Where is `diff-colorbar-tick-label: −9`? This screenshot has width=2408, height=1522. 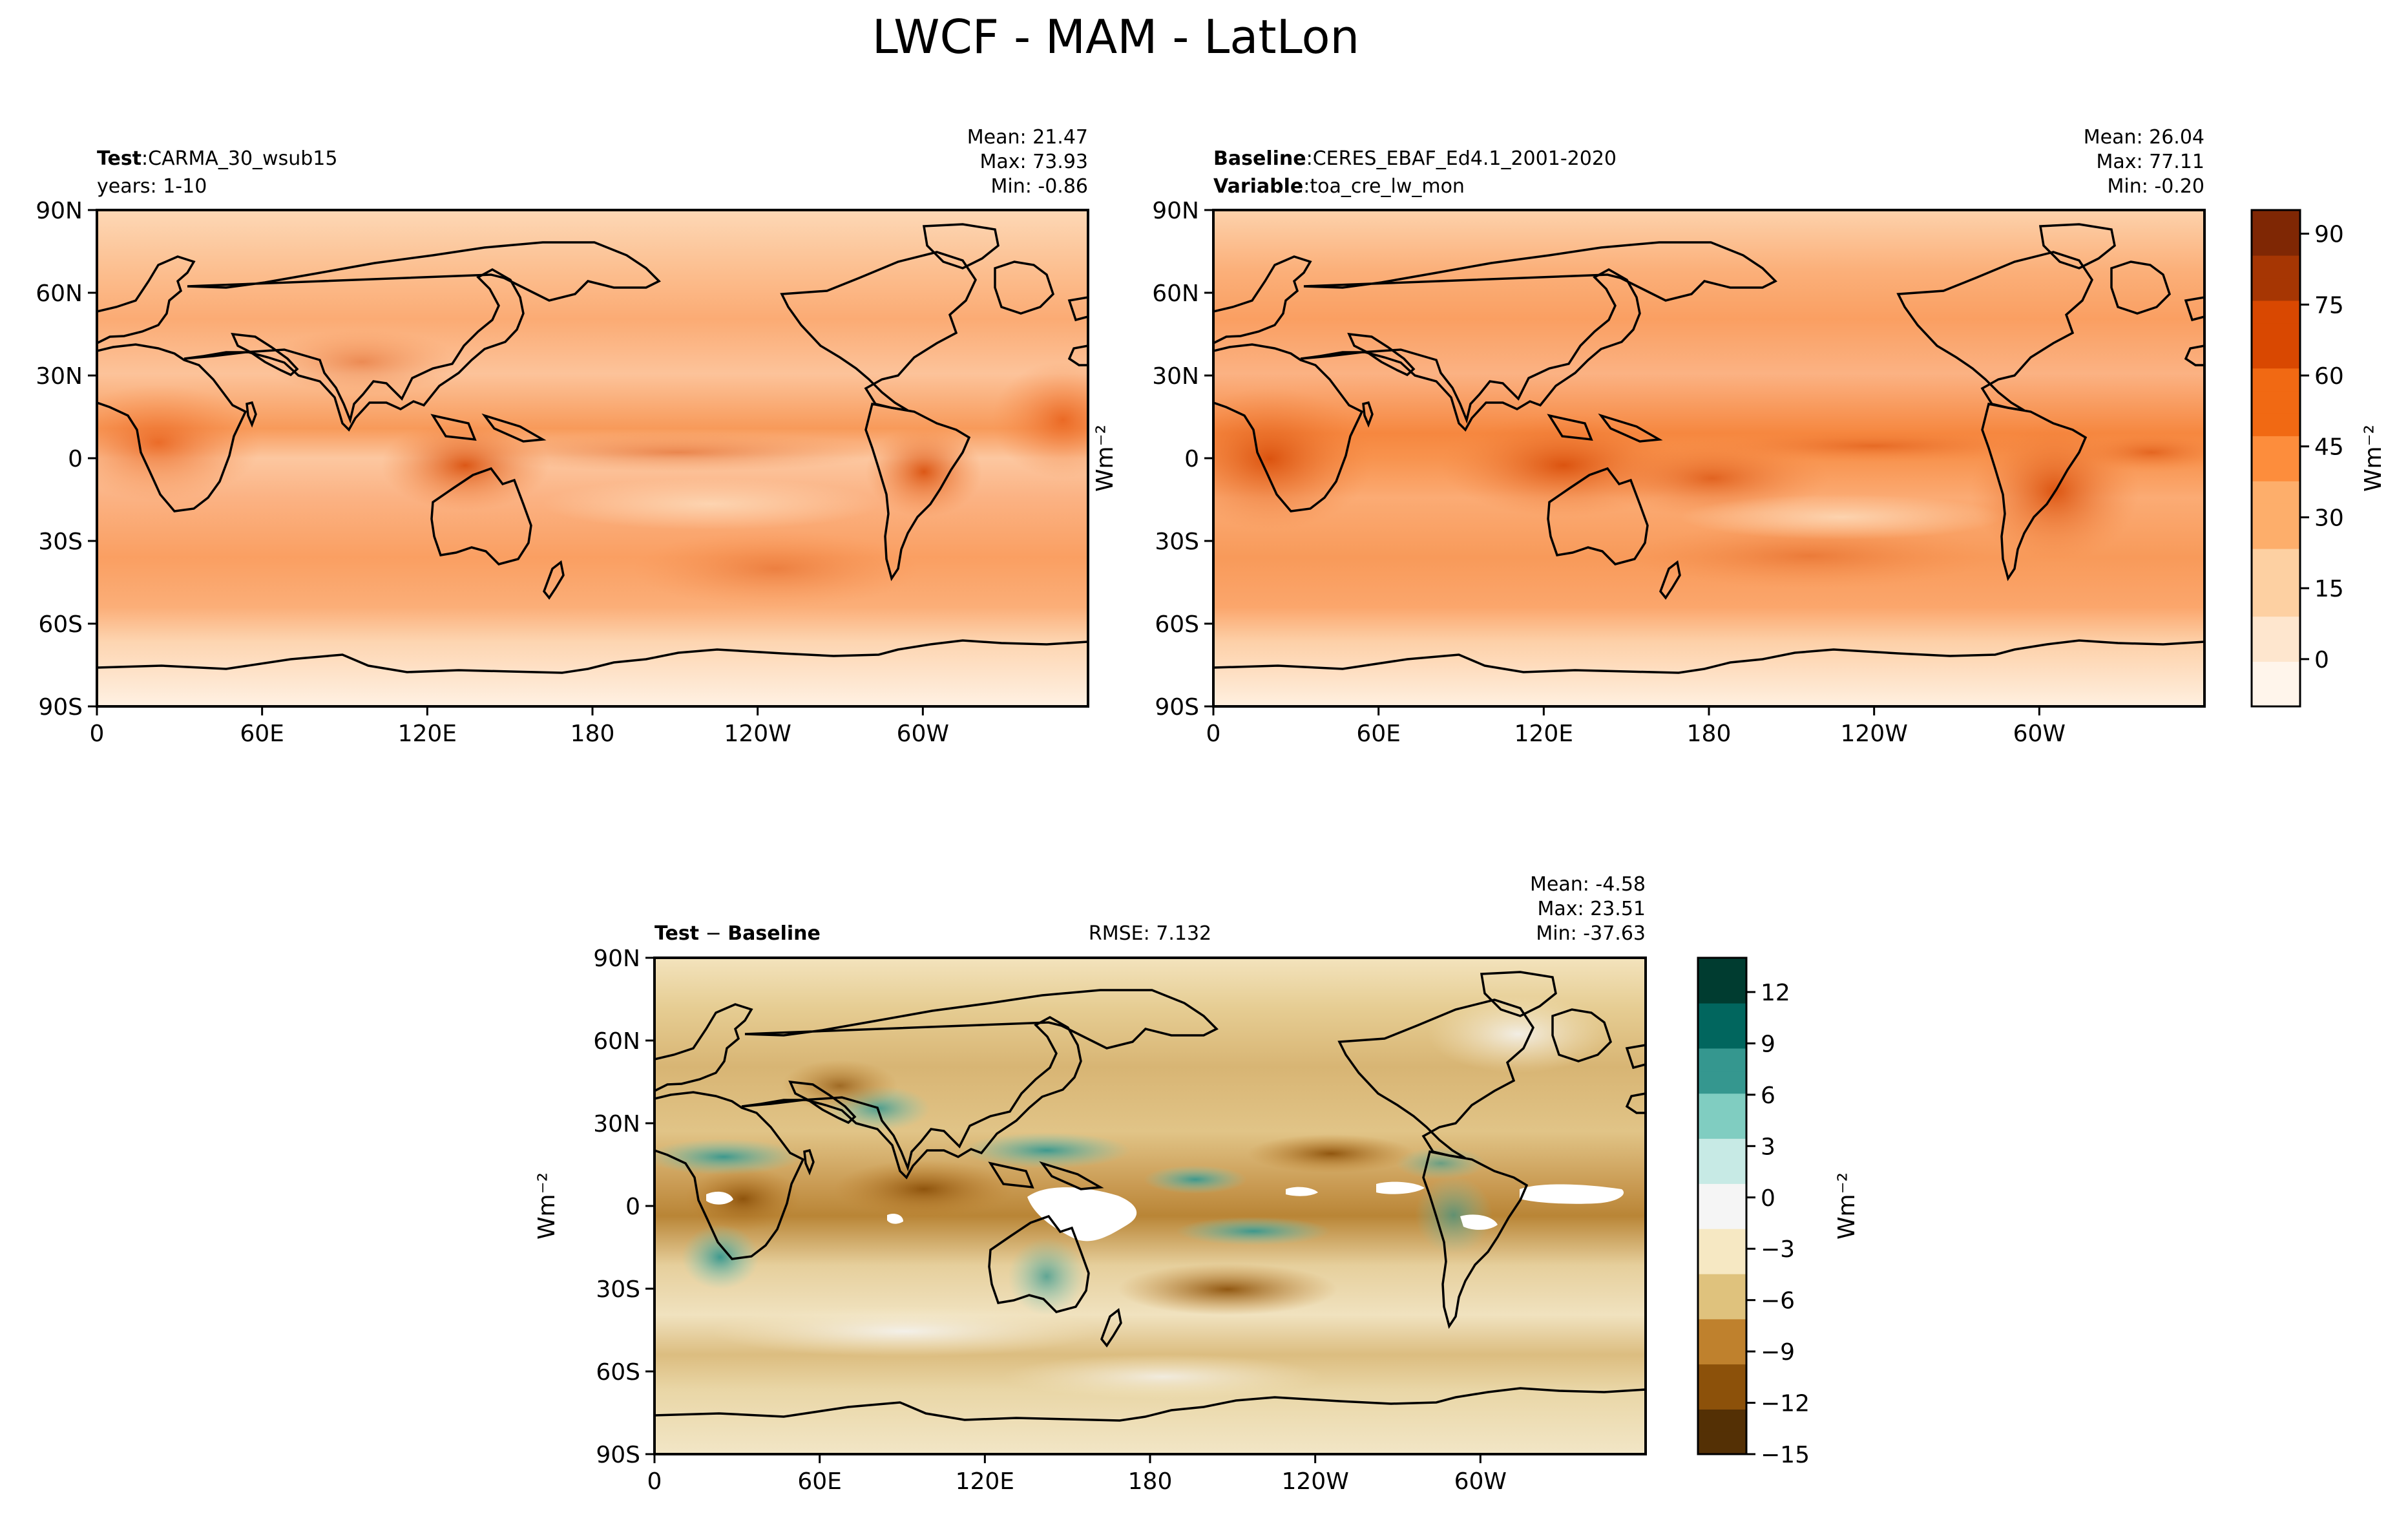
diff-colorbar-tick-label: −9 is located at coordinates (1778, 1352).